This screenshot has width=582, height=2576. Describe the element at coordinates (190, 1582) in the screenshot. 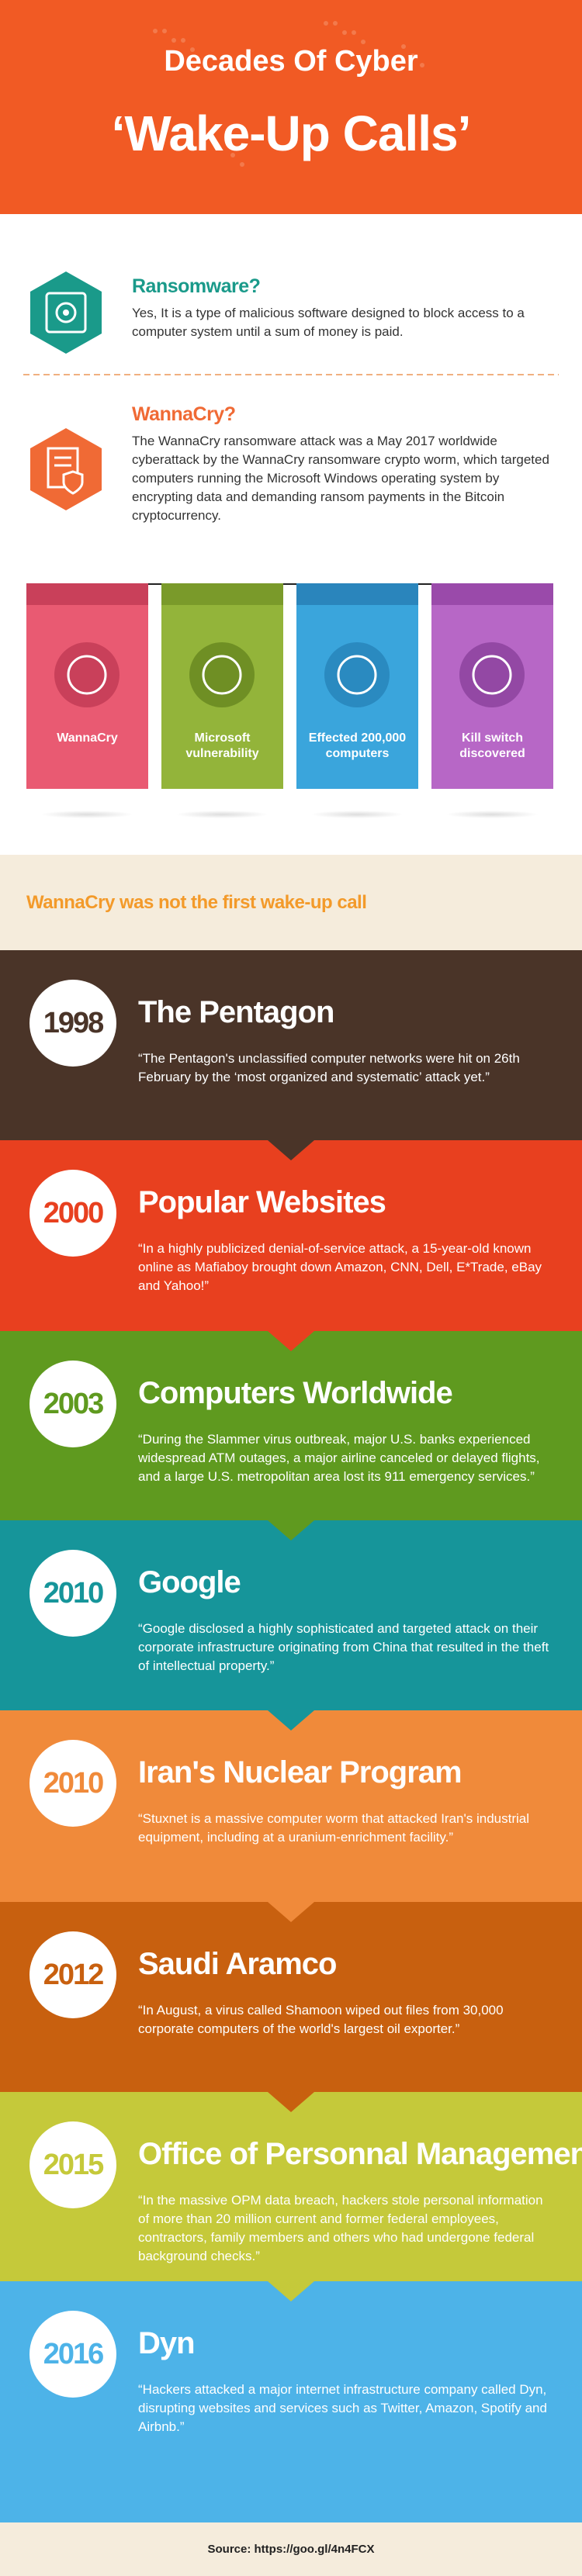

I see `event-title: Google` at that location.